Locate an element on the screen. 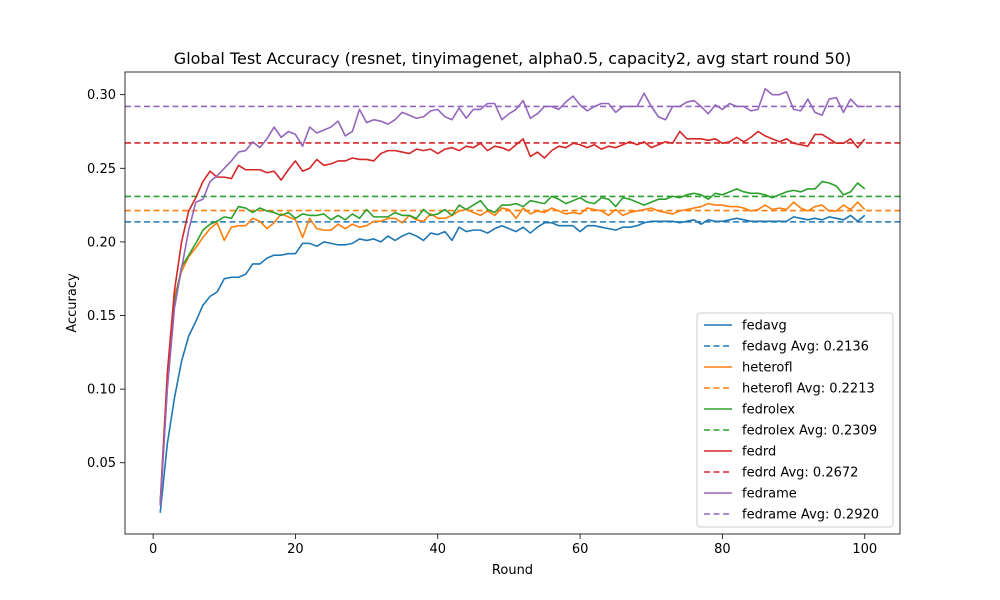 This screenshot has width=1000, height=600. y-tick-label: 0.05 is located at coordinates (101, 463).